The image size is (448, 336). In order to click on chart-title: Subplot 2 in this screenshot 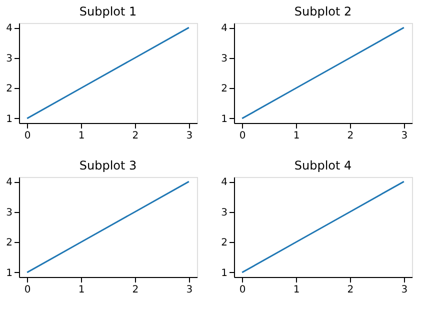, I will do `click(323, 11)`.